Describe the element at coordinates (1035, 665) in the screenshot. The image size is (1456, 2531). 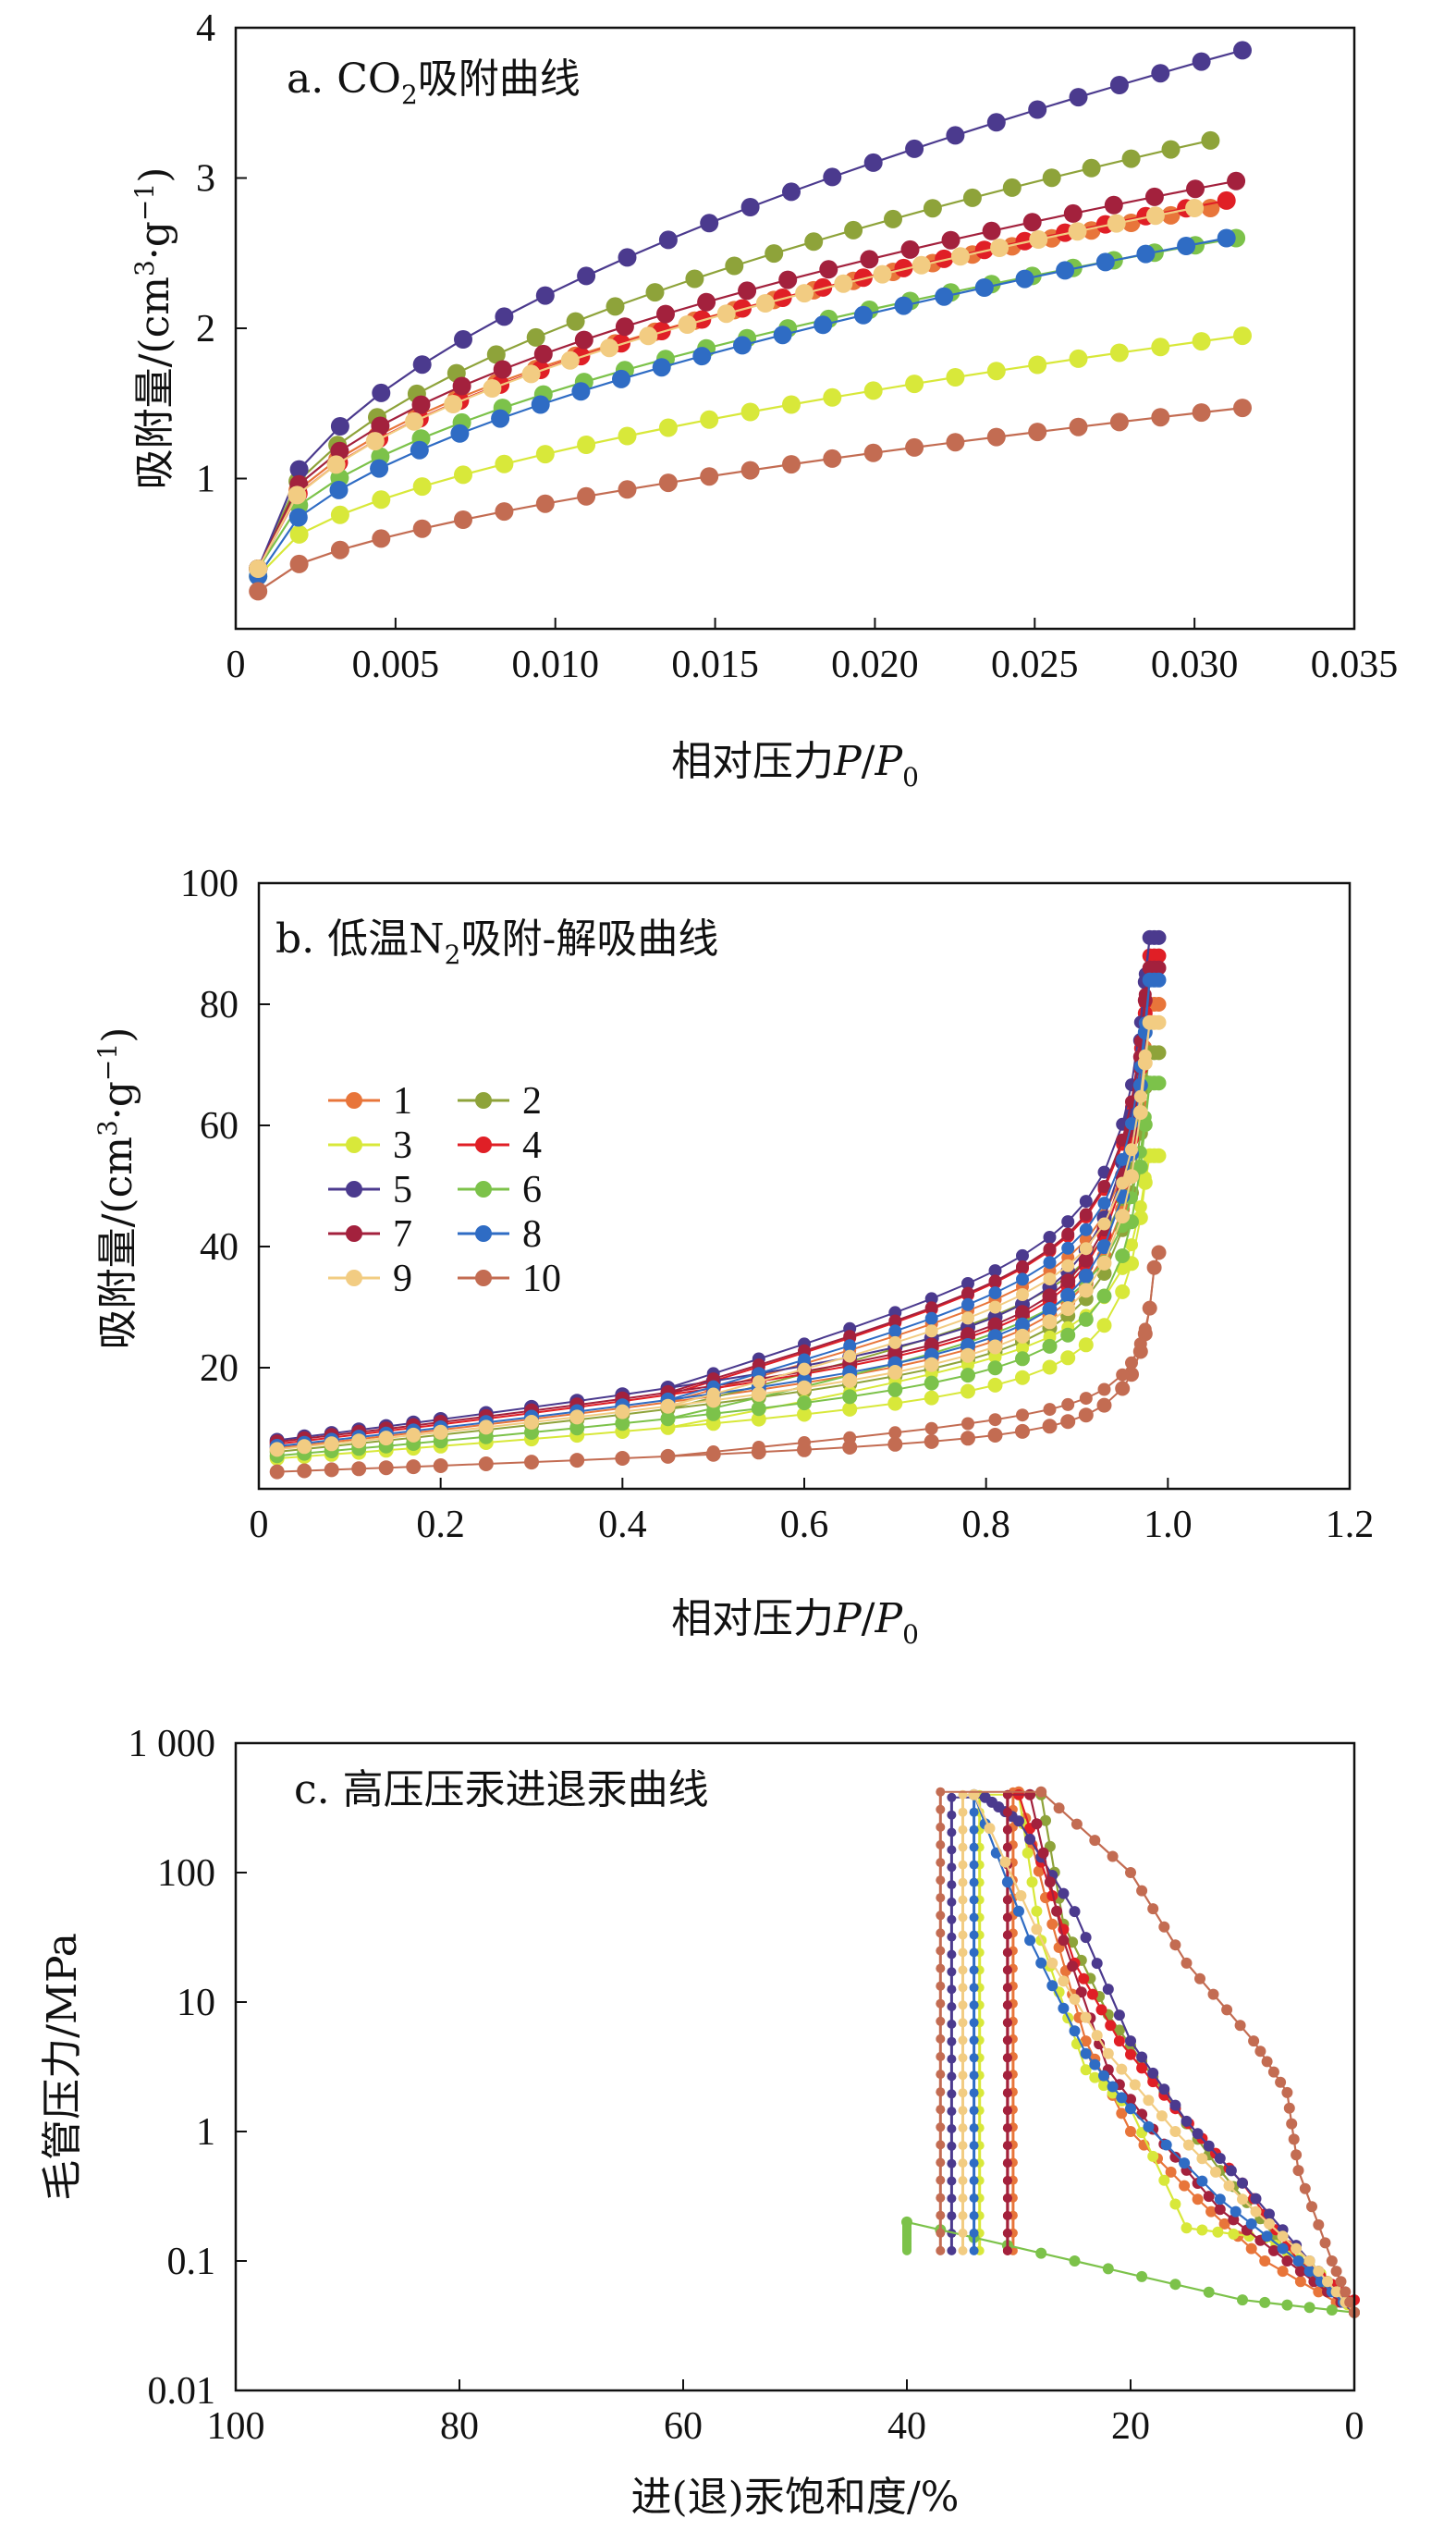
I see `x-tick-label: 0.025` at that location.